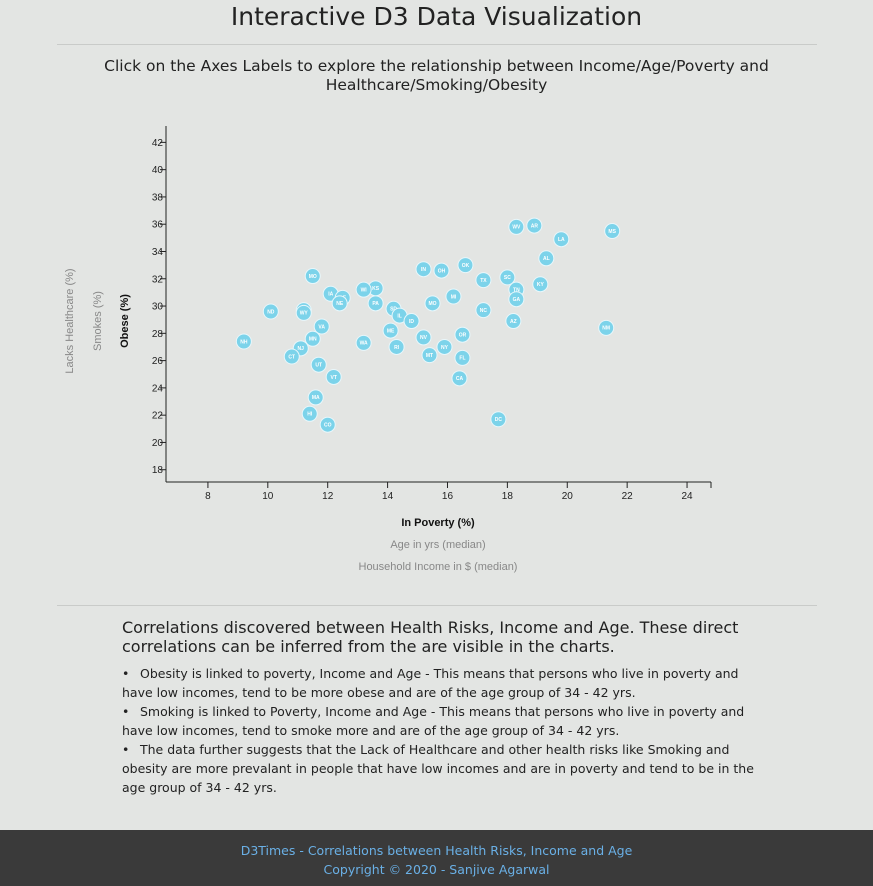 The width and height of the screenshot is (873, 886). What do you see at coordinates (158, 388) in the screenshot?
I see `y-tick-label: 24` at bounding box center [158, 388].